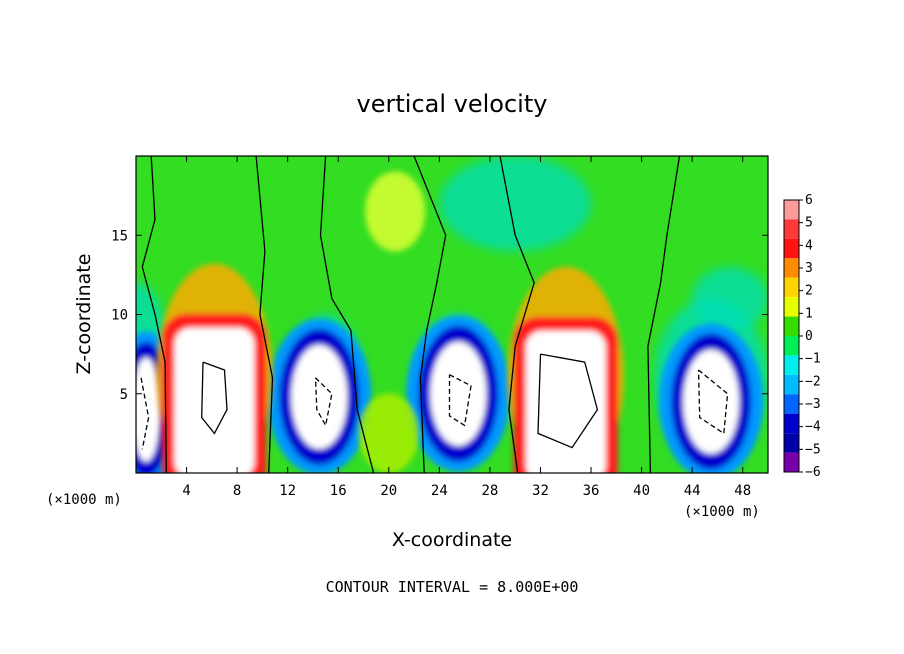 Image resolution: width=904 pixels, height=654 pixels. Describe the element at coordinates (809, 223) in the screenshot. I see `colorbar-label: 5` at that location.